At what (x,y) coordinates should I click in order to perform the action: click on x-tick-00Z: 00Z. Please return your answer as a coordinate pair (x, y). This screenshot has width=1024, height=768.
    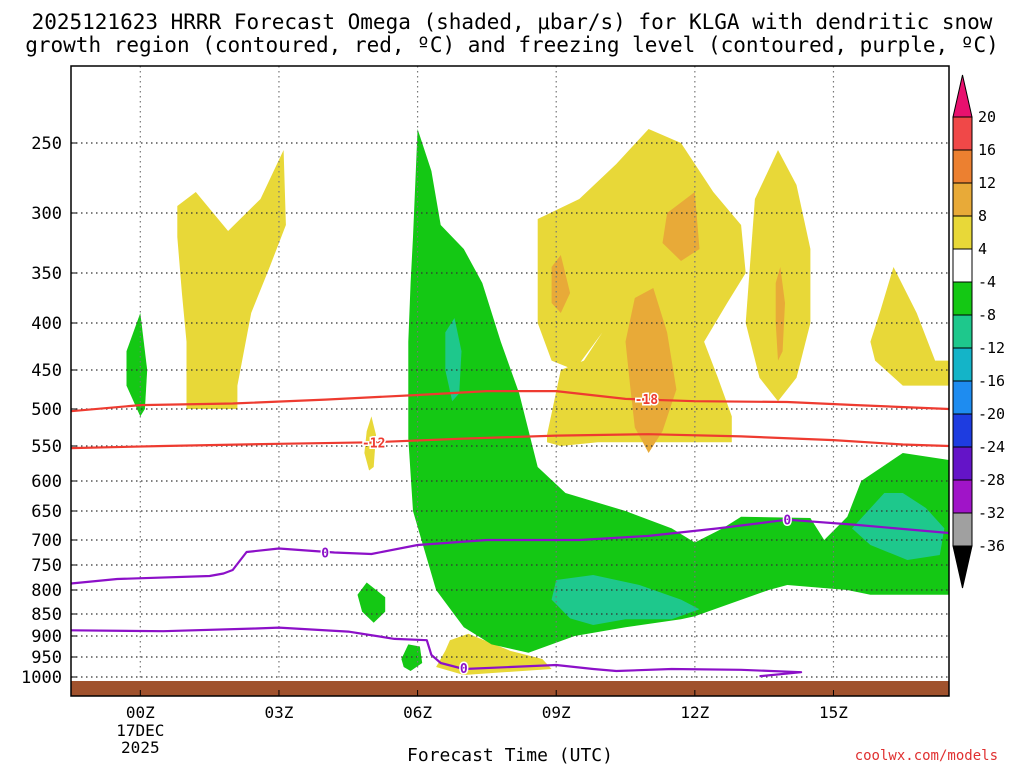
    Looking at the image, I should click on (140, 712).